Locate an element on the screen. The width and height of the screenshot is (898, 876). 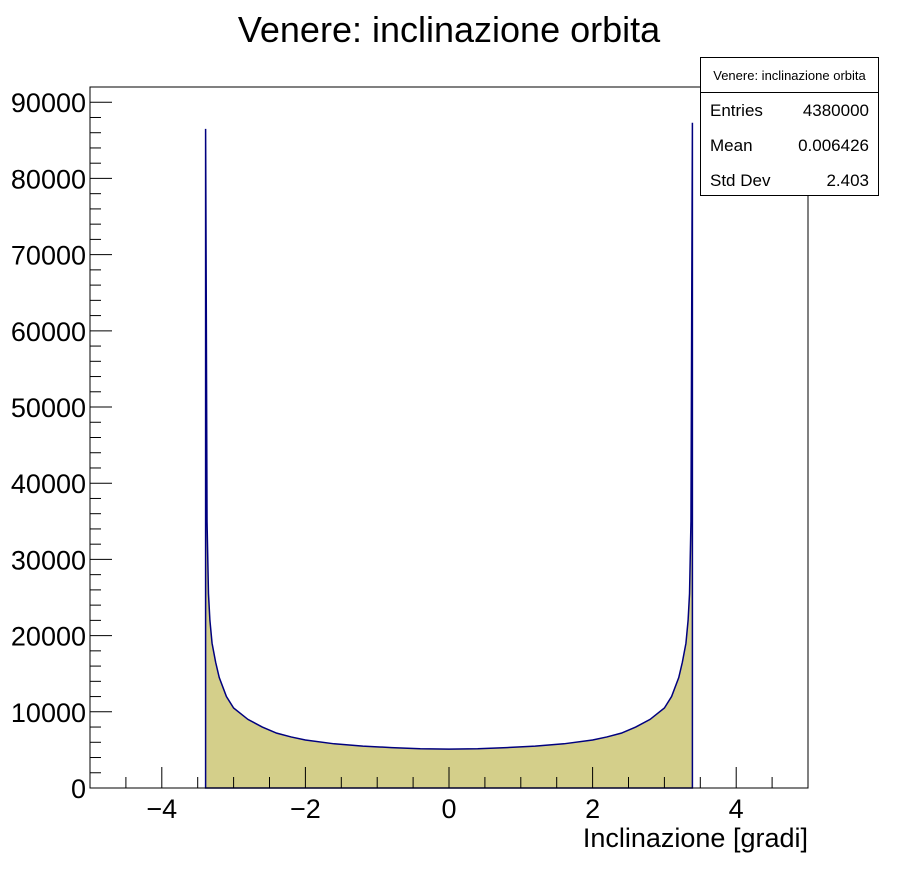
x-tick-label: −2 is located at coordinates (305, 809).